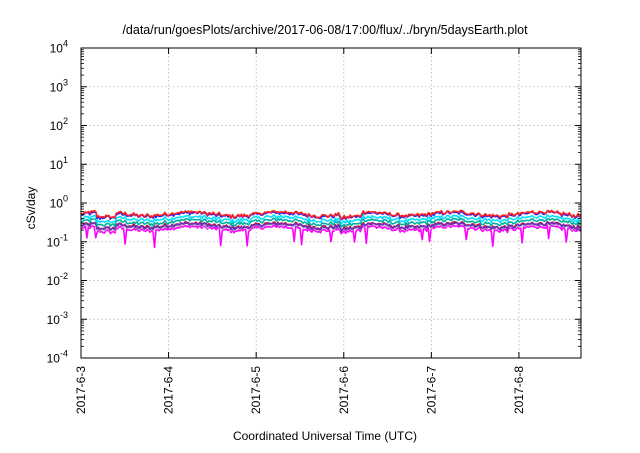  Describe the element at coordinates (325, 436) in the screenshot. I see `x-axis-label: Coordinated Universal Time (UTC)` at that location.